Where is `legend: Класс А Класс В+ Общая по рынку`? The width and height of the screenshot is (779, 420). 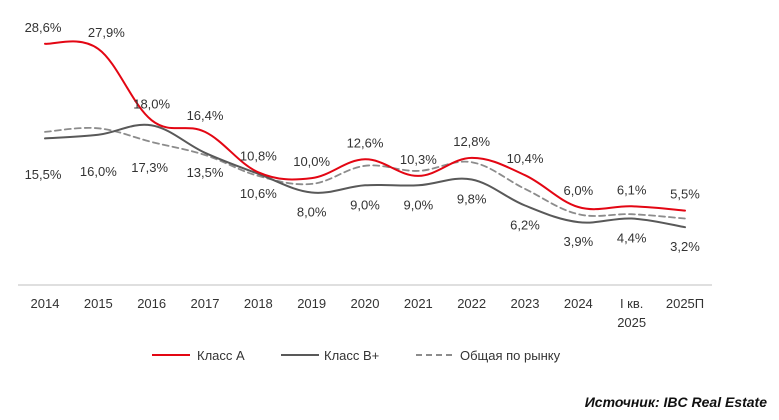
legend: Класс А Класс В+ Общая по рынку is located at coordinates (356, 355).